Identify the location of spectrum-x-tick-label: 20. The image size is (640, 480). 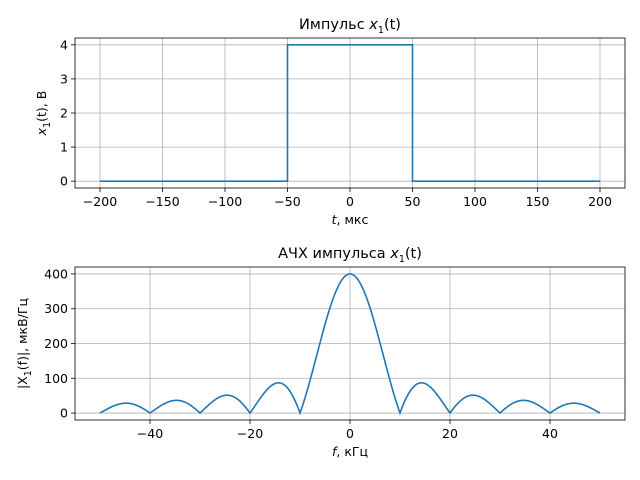
(450, 433).